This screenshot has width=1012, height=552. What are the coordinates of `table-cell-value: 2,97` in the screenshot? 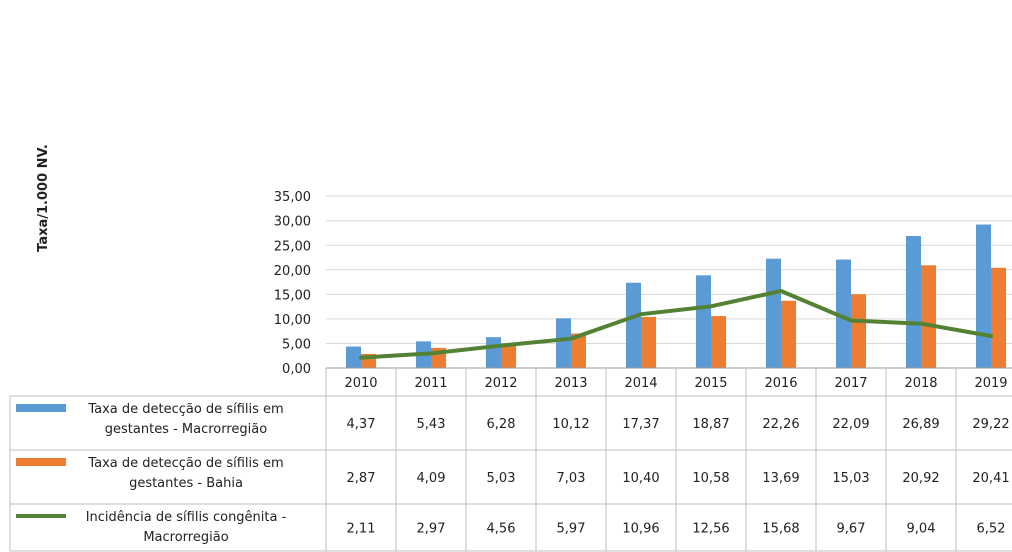 It's located at (431, 529).